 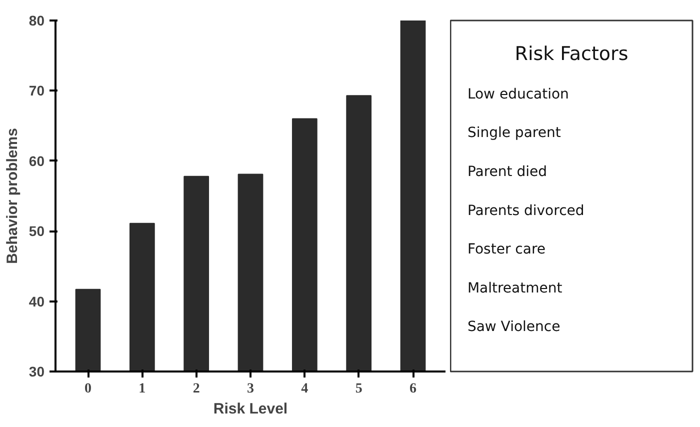 I want to click on text: Foster care, so click(x=506, y=250).